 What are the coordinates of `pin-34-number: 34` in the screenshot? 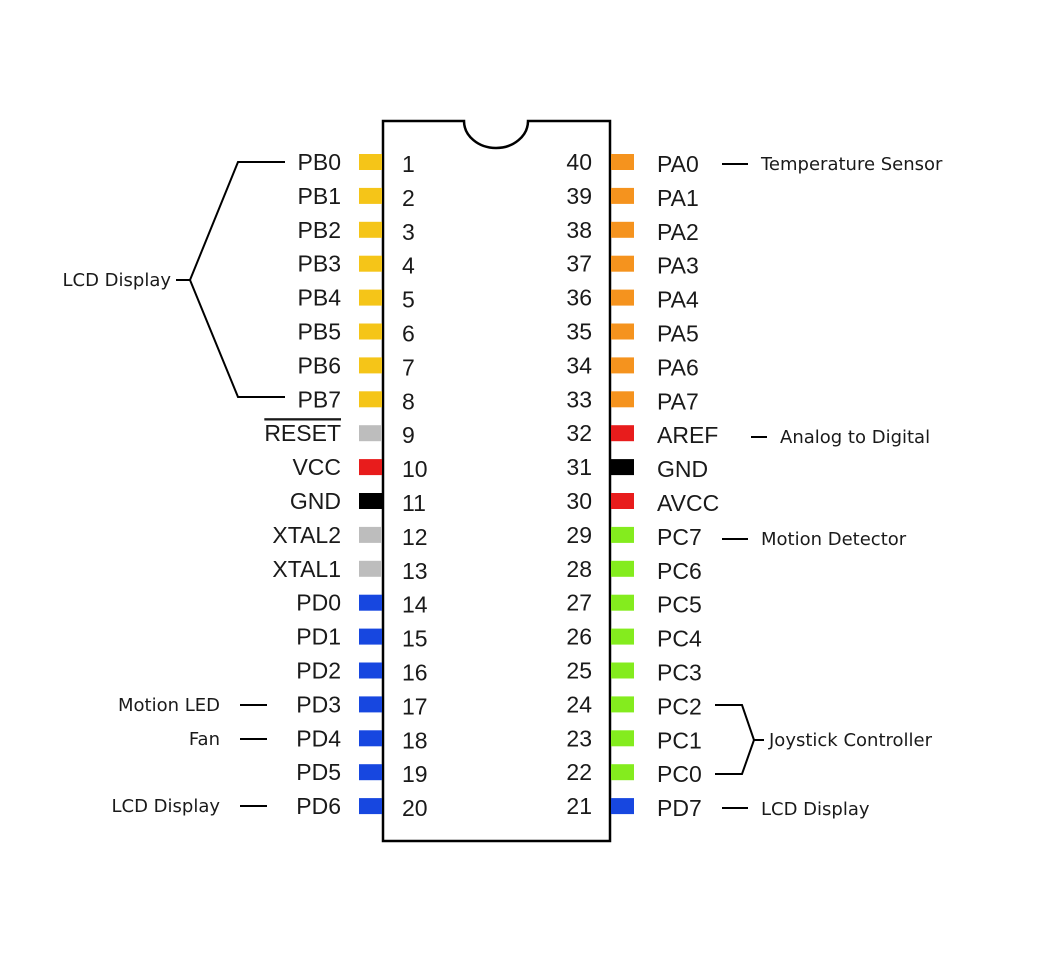 It's located at (579, 365).